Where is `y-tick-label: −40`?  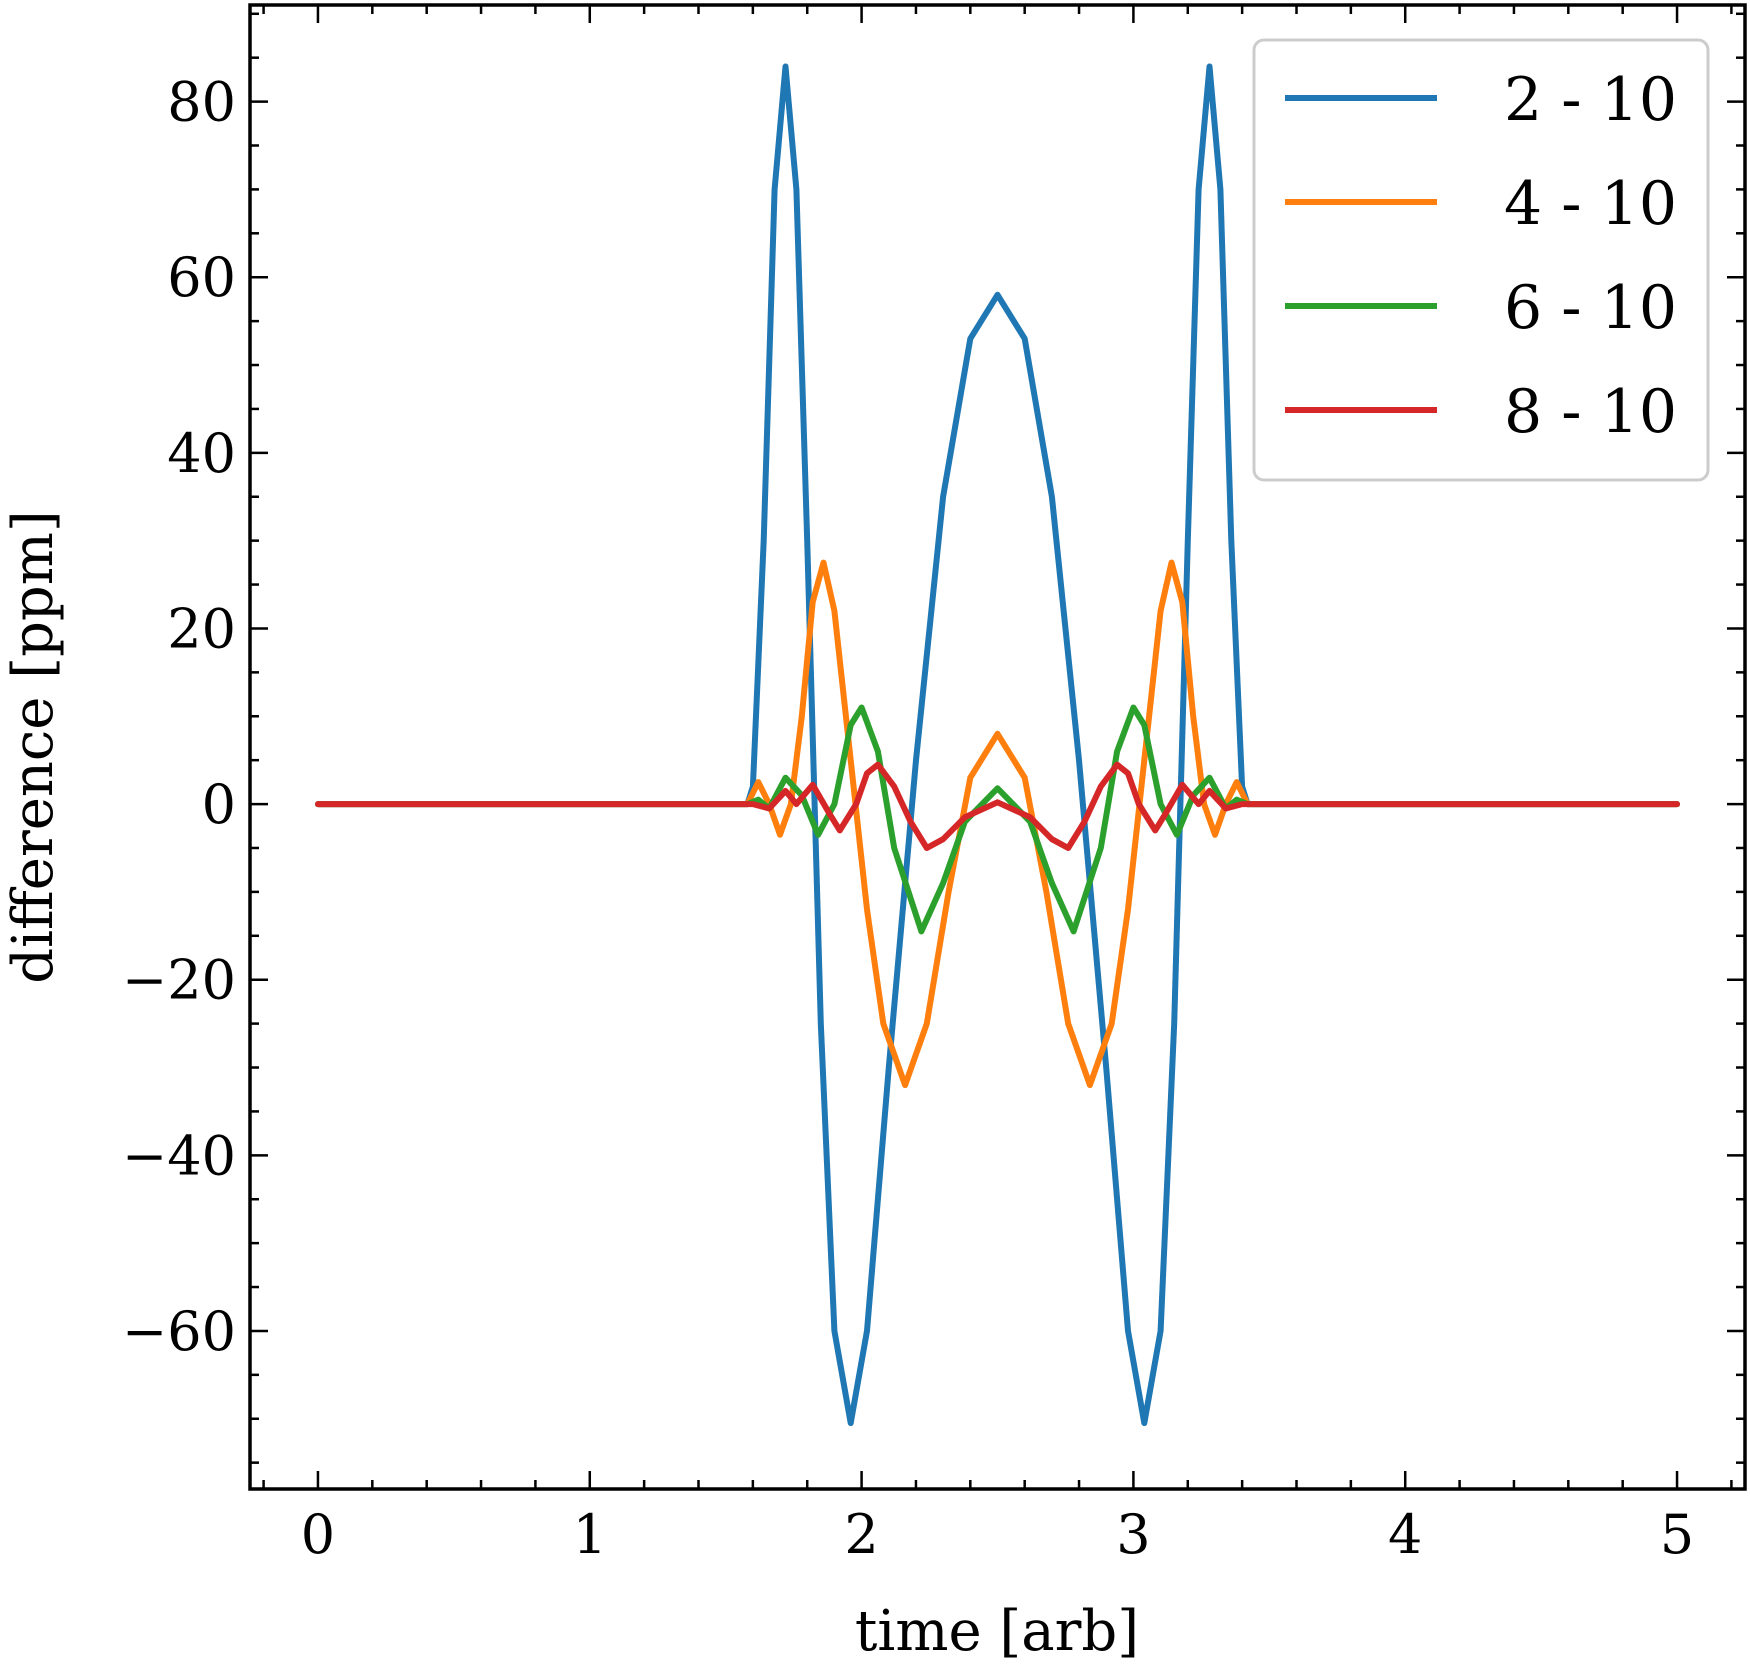
y-tick-label: −40 is located at coordinates (179, 1155).